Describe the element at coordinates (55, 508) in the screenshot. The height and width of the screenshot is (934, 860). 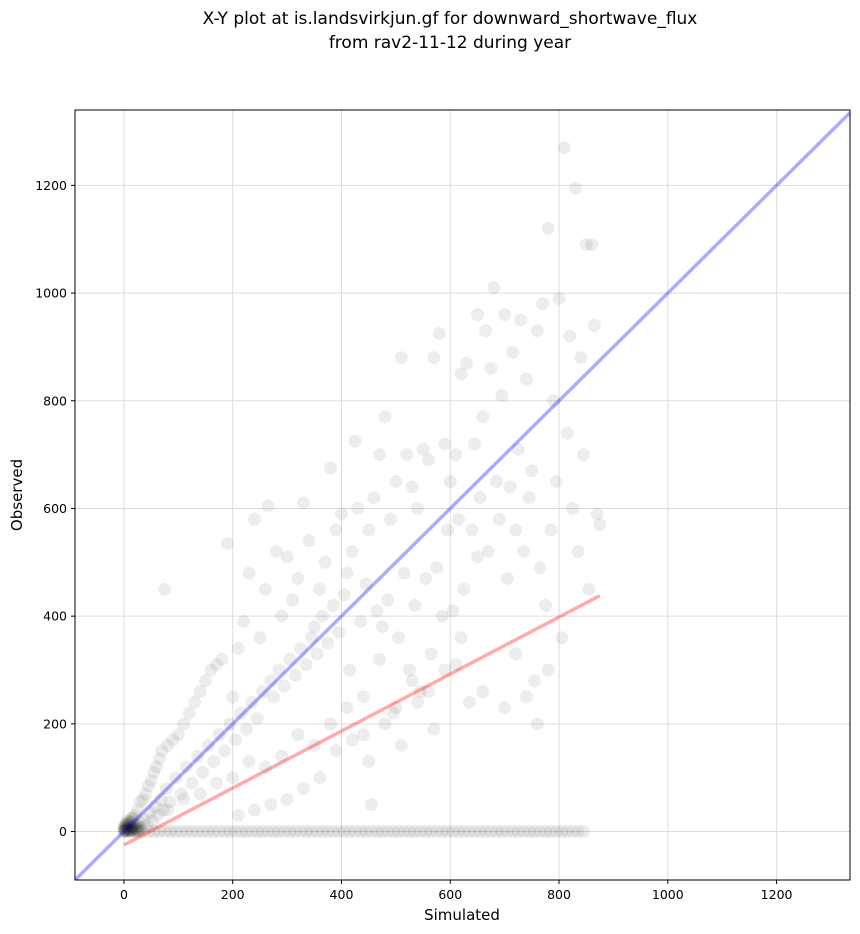
I see `y-tick-label: 600` at that location.